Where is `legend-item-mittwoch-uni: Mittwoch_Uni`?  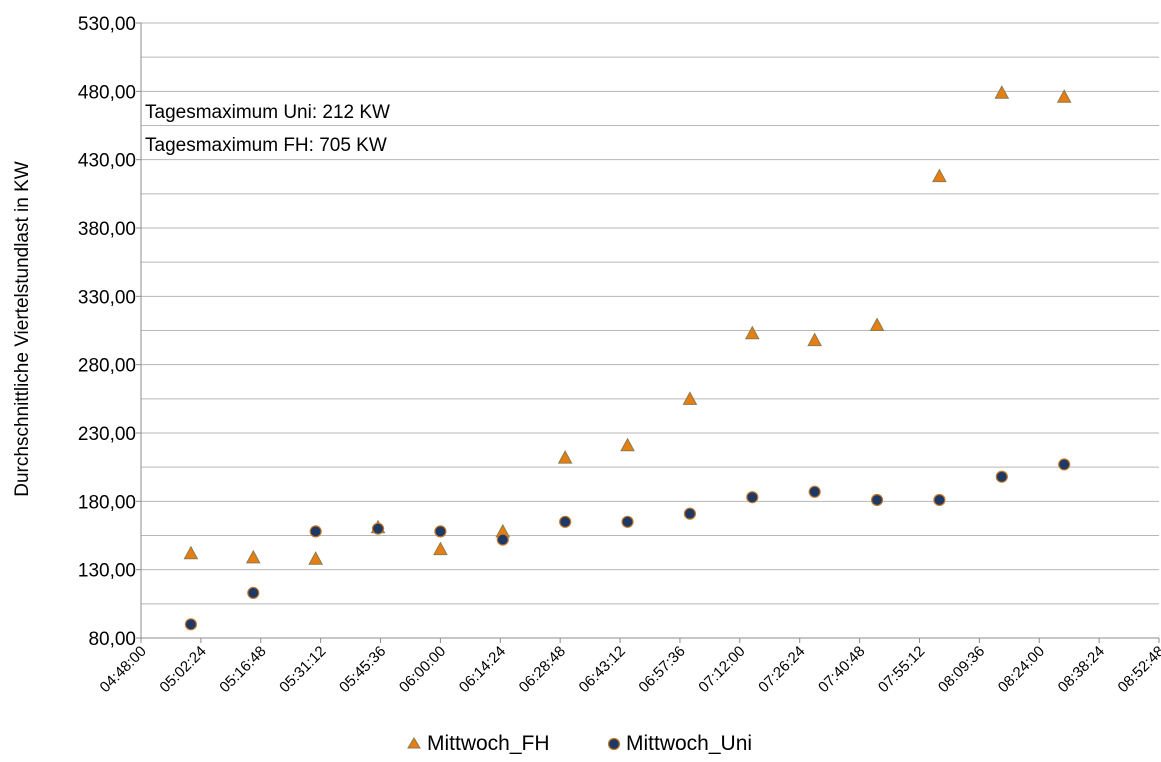
legend-item-mittwoch-uni: Mittwoch_Uni is located at coordinates (679, 743).